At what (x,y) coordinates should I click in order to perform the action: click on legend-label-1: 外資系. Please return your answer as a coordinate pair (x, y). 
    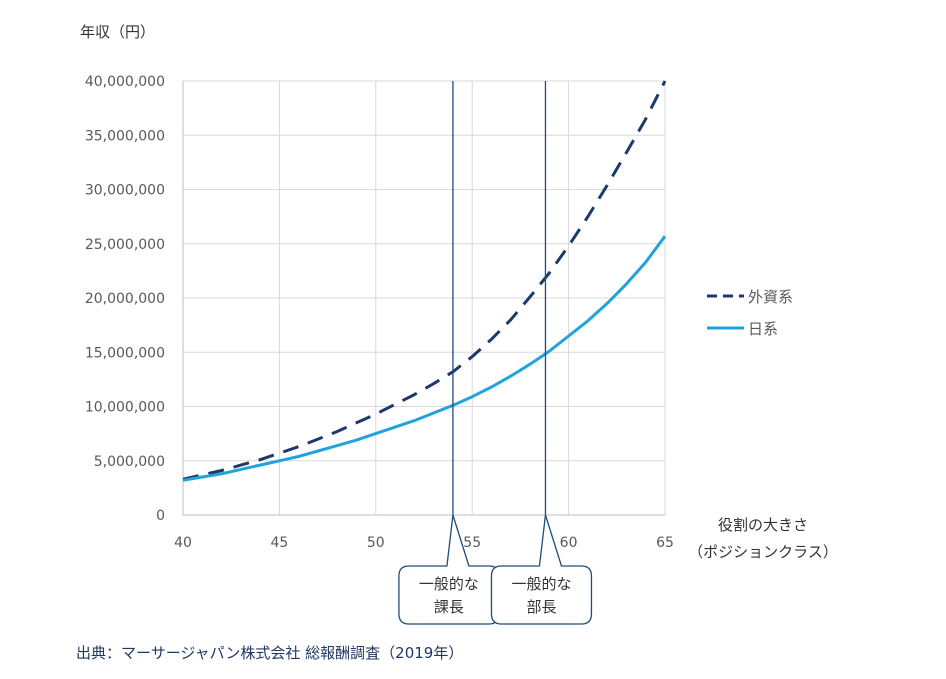
    Looking at the image, I should click on (770, 297).